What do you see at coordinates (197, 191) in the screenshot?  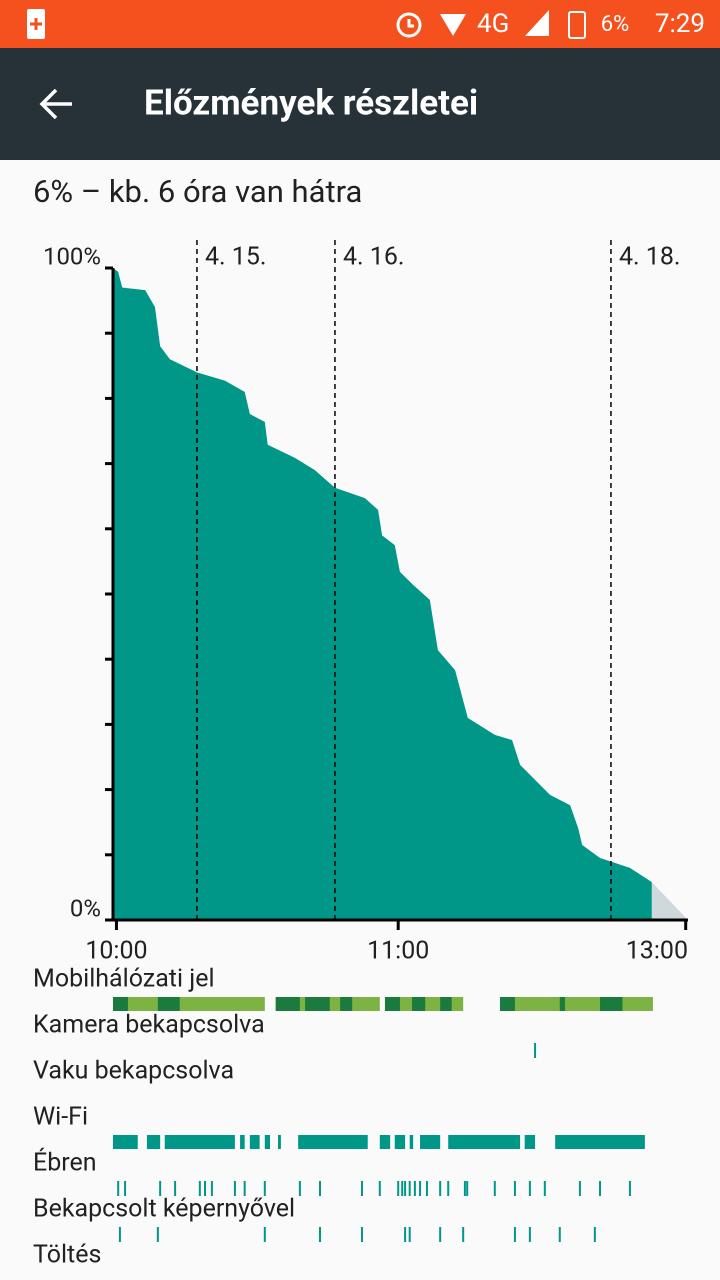 I see `battery-summary: 6% – kb. 6 óra van hátra` at bounding box center [197, 191].